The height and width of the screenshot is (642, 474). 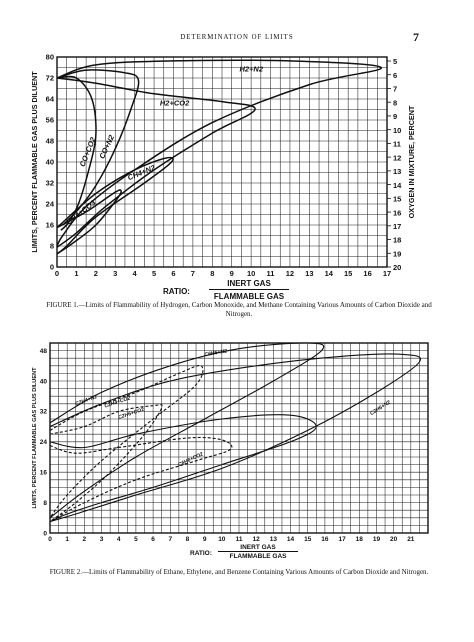 I want to click on y2-tick-label: 11, so click(x=397, y=144).